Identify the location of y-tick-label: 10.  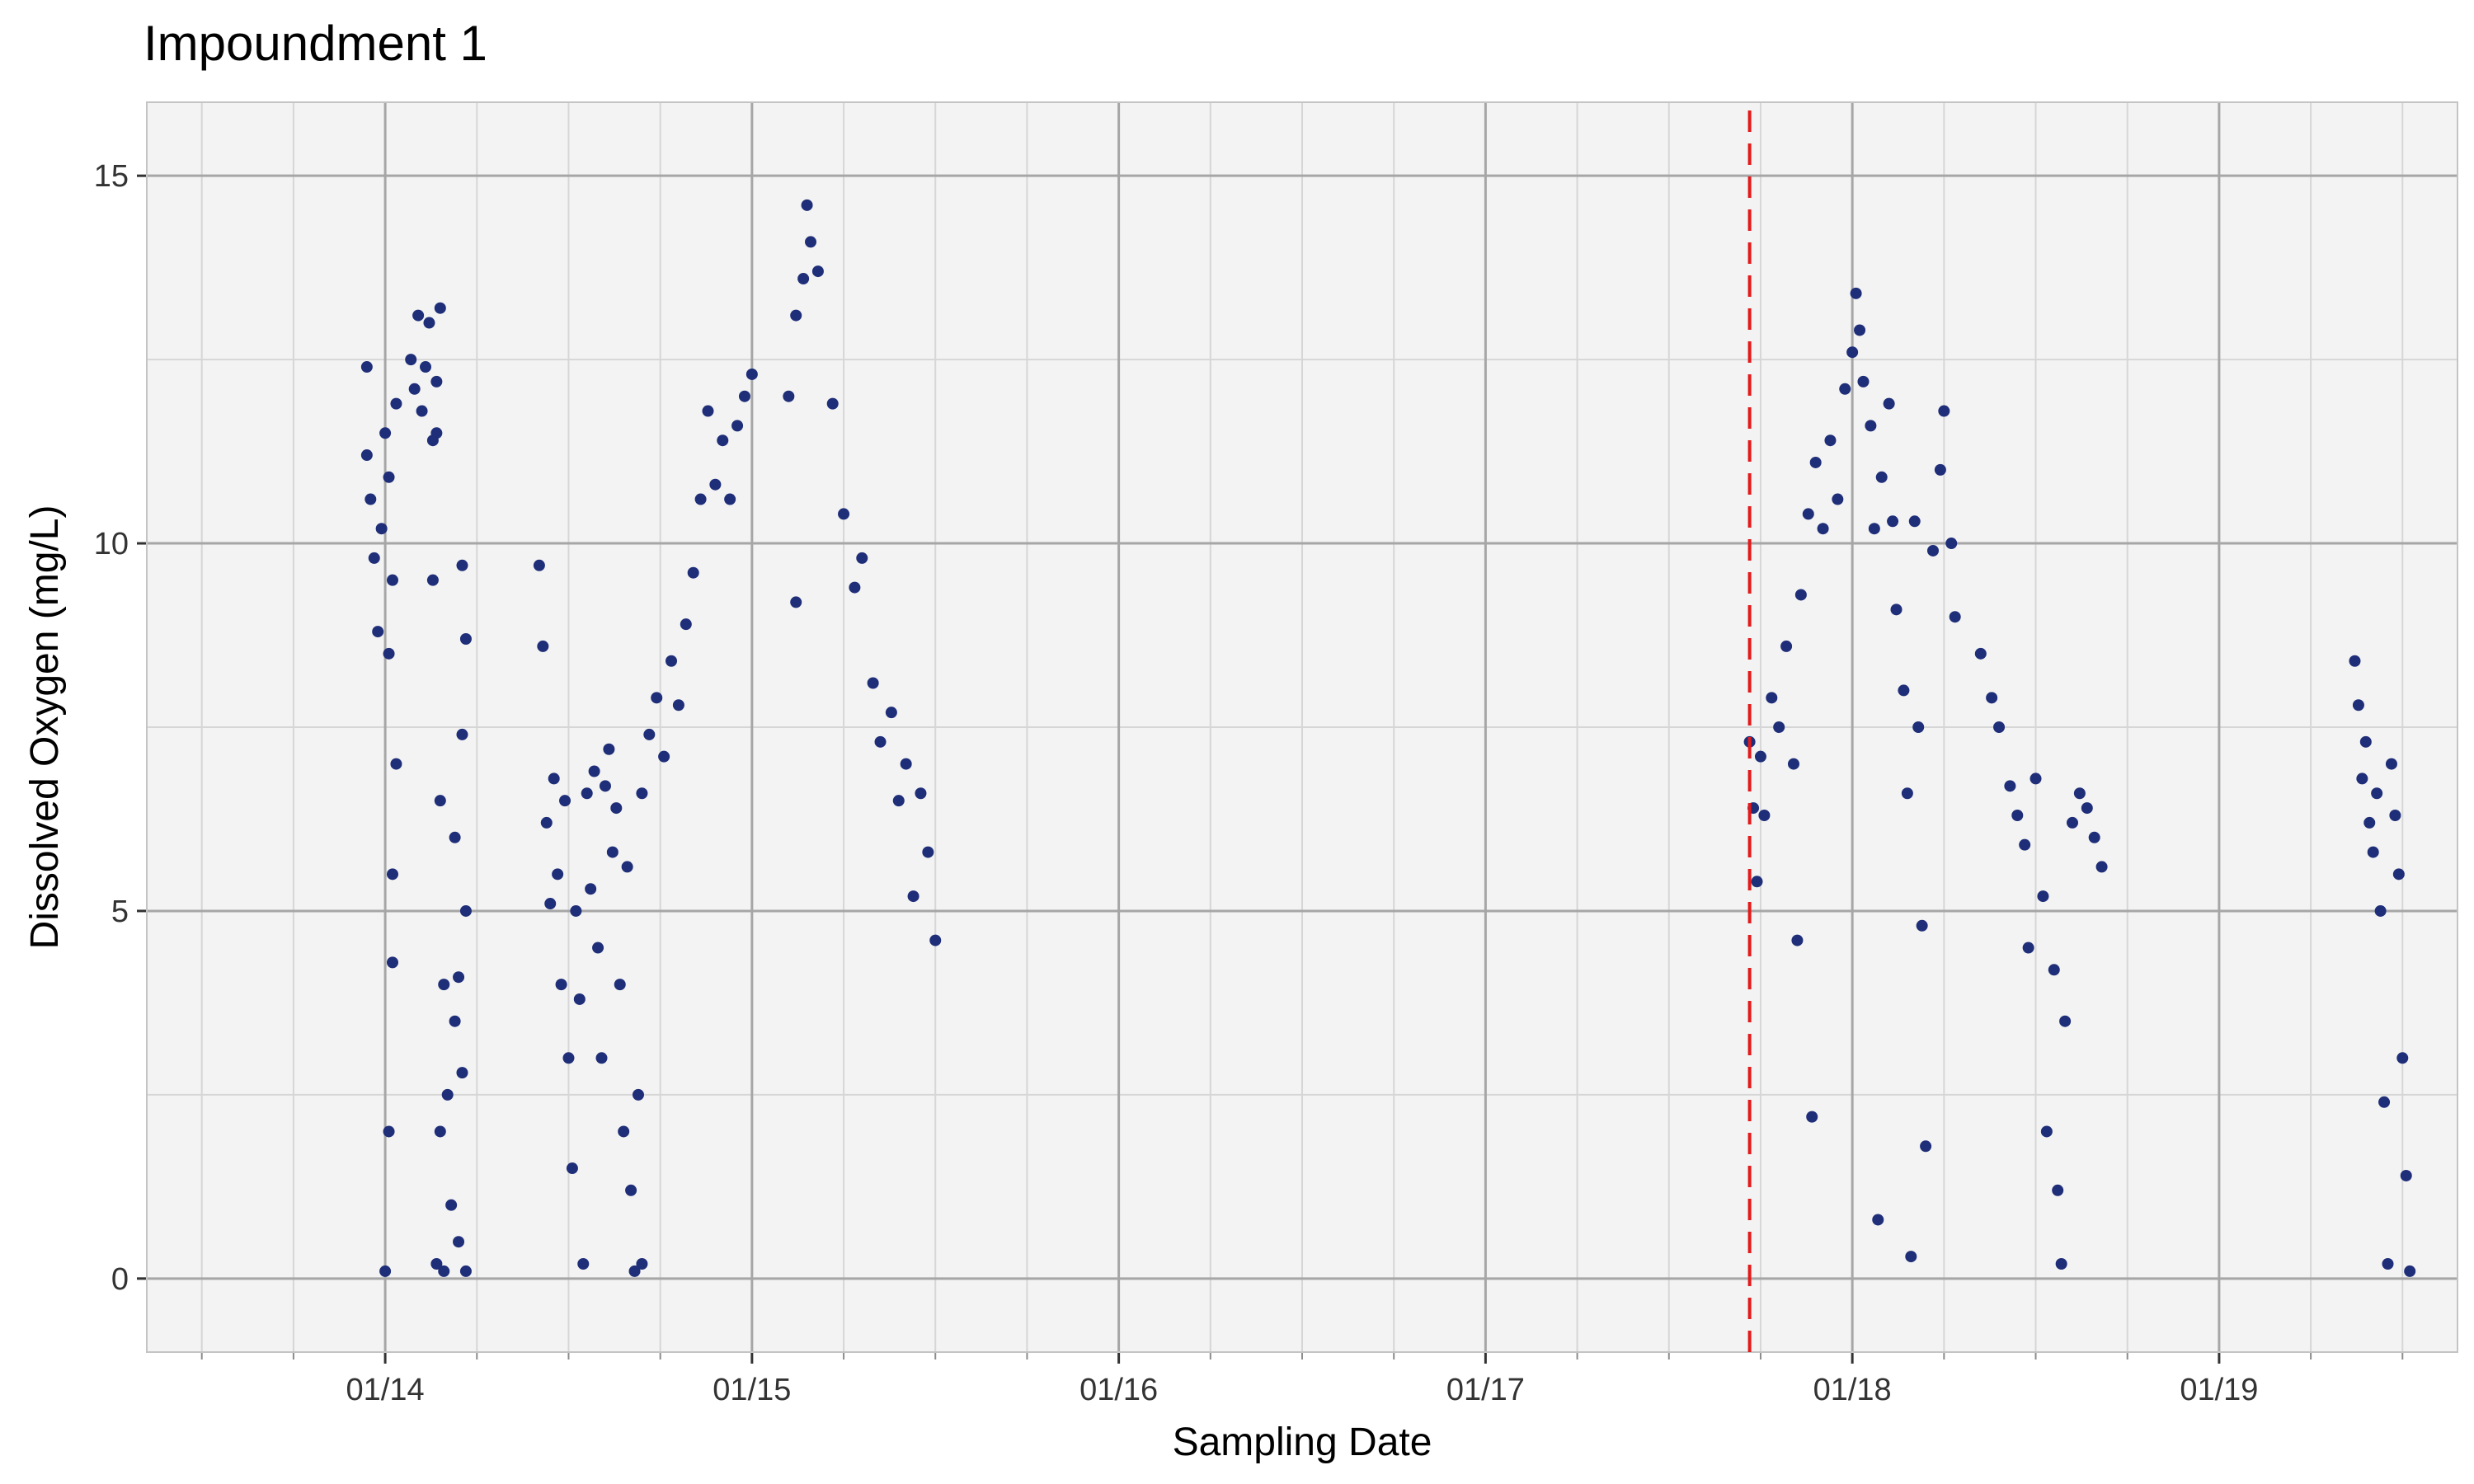
(111, 544).